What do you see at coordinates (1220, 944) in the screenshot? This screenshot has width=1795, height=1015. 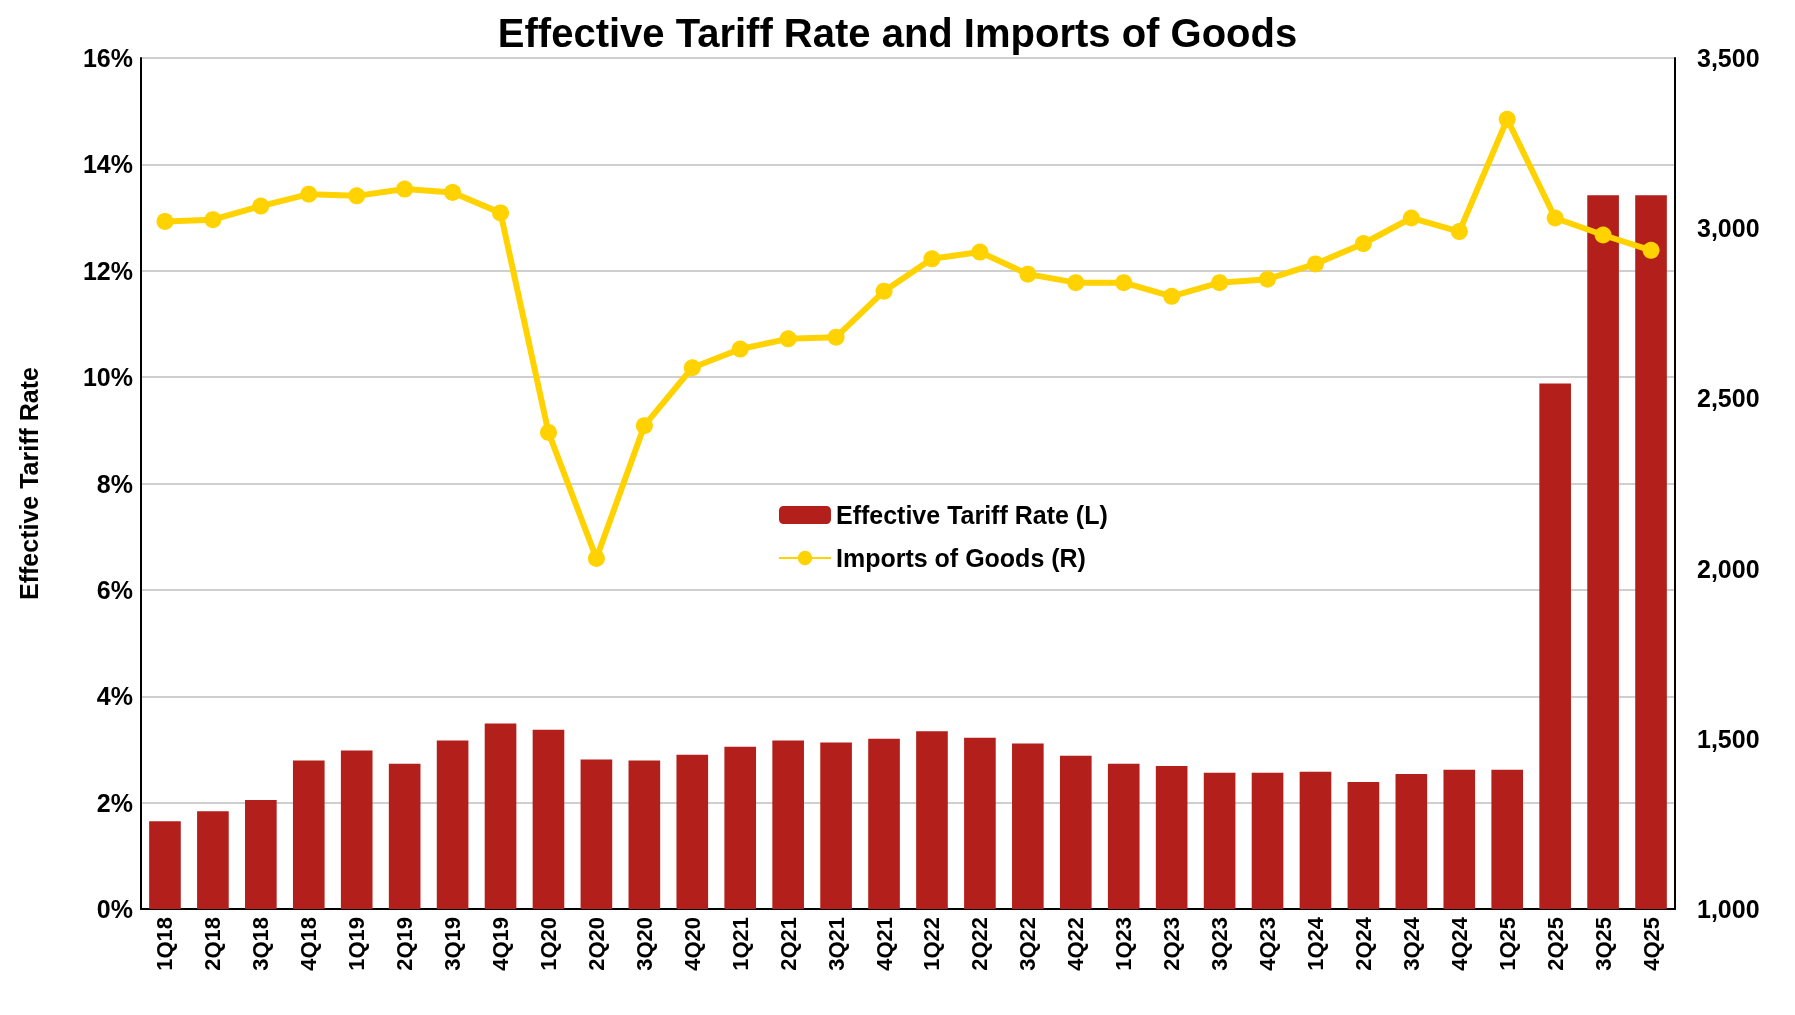 I see `x-tick-label: 3Q23` at bounding box center [1220, 944].